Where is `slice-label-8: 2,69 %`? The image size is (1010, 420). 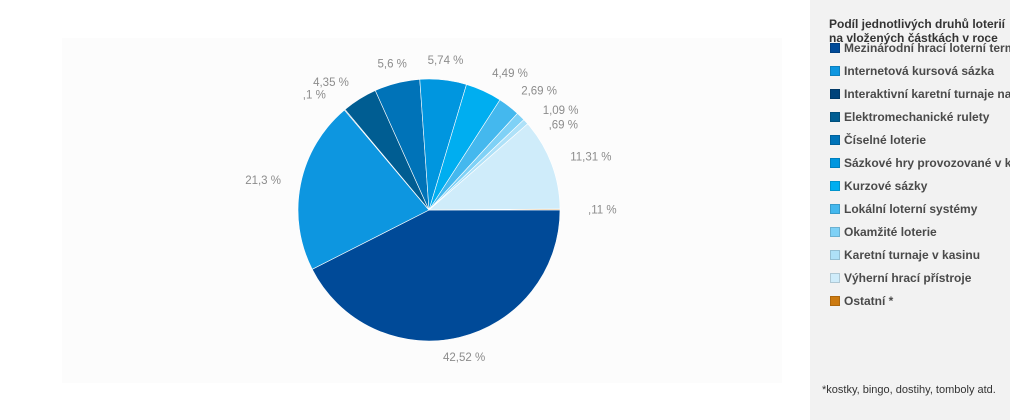 slice-label-8: 2,69 % is located at coordinates (539, 91).